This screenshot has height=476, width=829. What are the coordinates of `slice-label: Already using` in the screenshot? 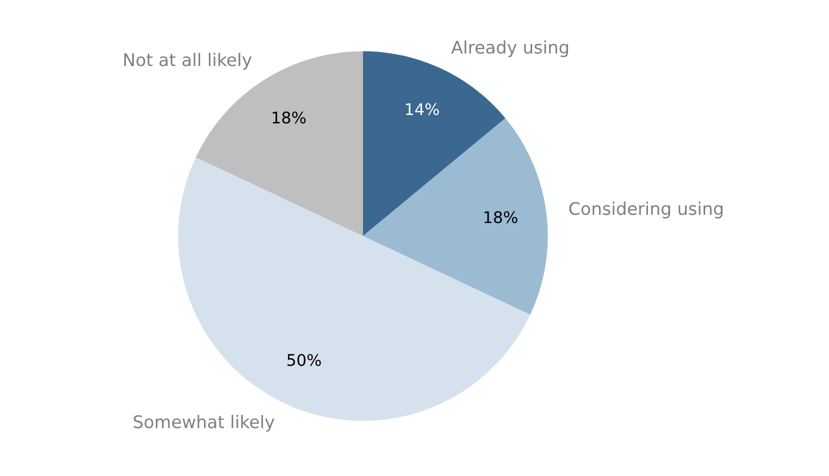 It's located at (509, 49).